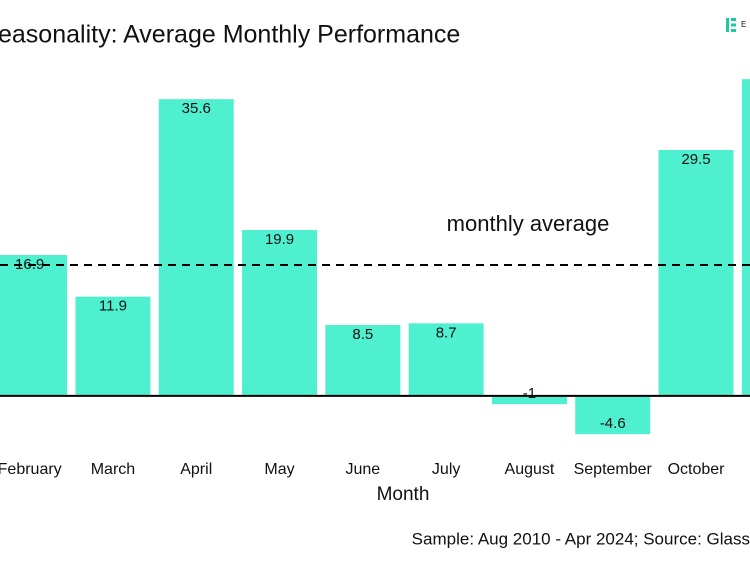 This screenshot has height=562, width=750. I want to click on x-tick-label: September, so click(613, 469).